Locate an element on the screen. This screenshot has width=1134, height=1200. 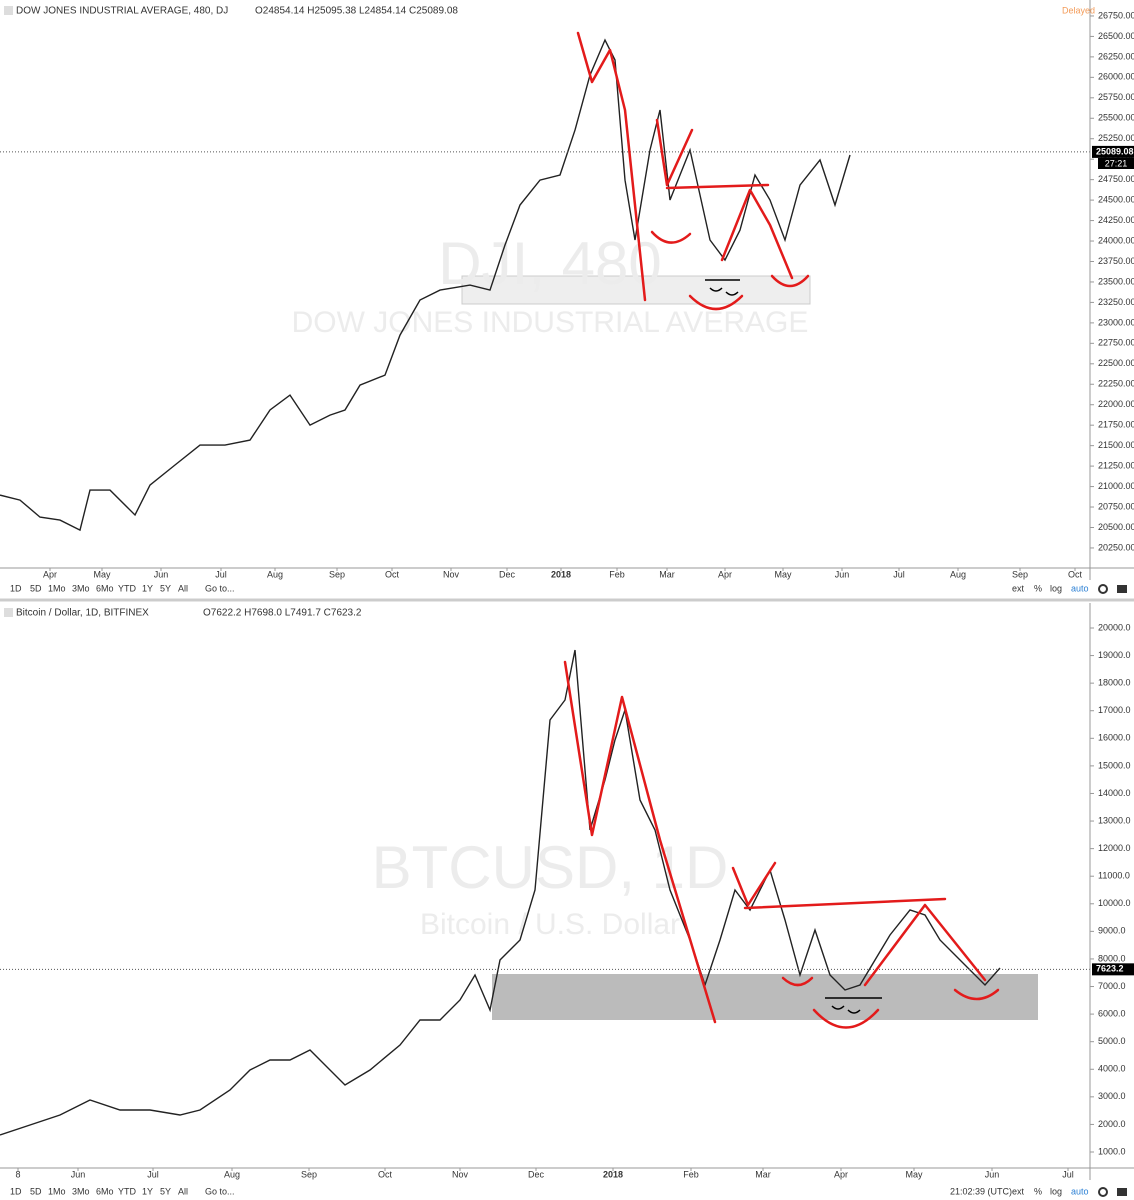
y-tick-label: 22250.00 is located at coordinates (1116, 384).